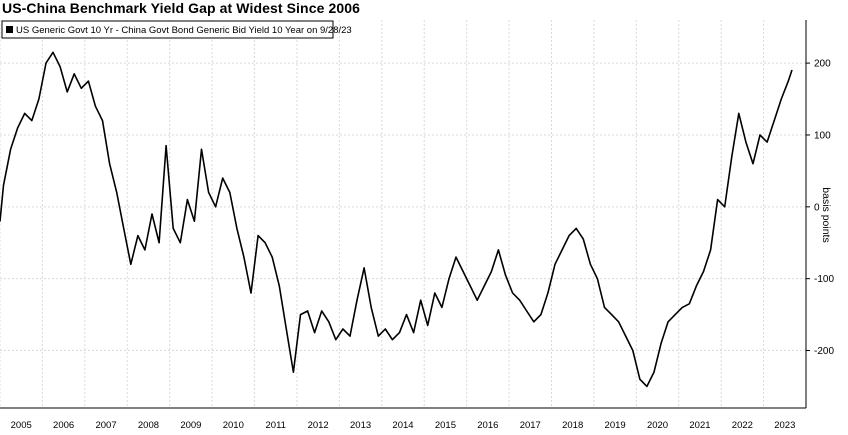  I want to click on y-tick-label: 200, so click(822, 64).